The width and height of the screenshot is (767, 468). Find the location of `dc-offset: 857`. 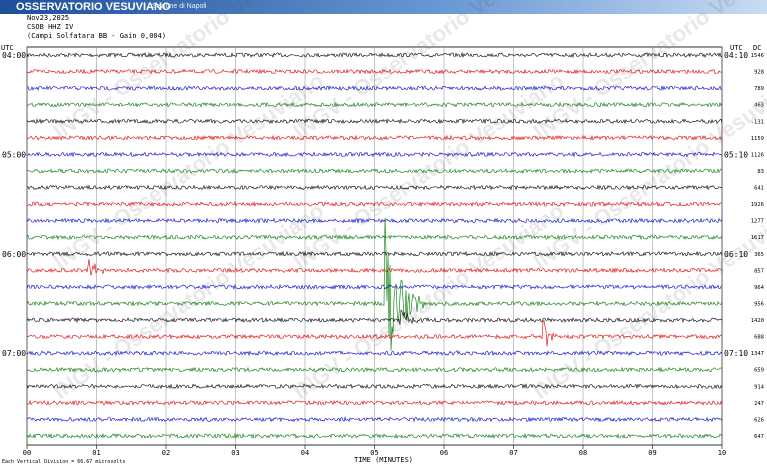

dc-offset: 857 is located at coordinates (759, 271).